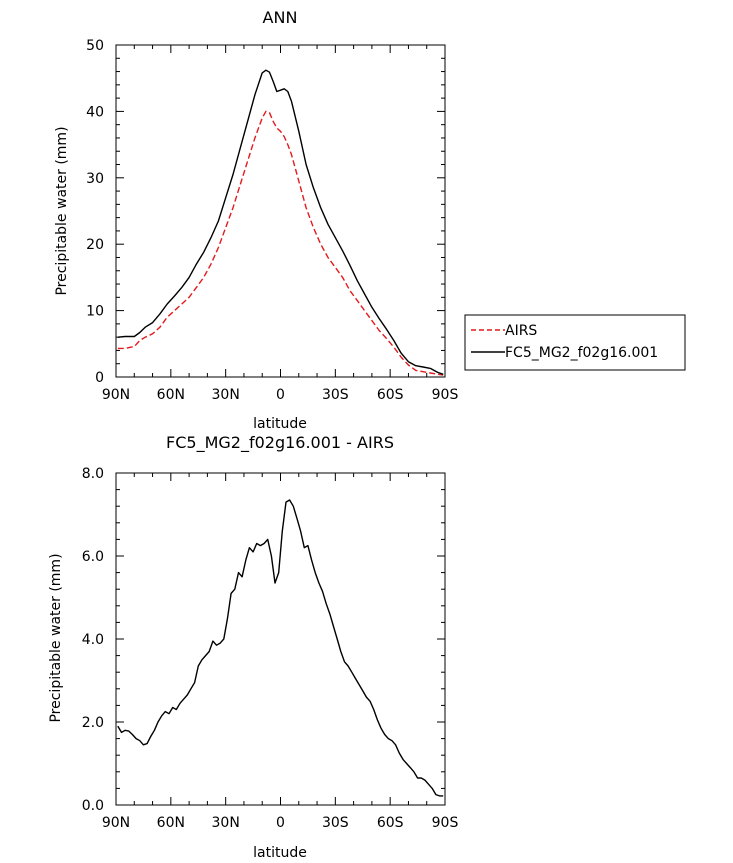 This screenshot has height=863, width=733. Describe the element at coordinates (93, 723) in the screenshot. I see `bottom-y-tick-label: 2.0` at that location.